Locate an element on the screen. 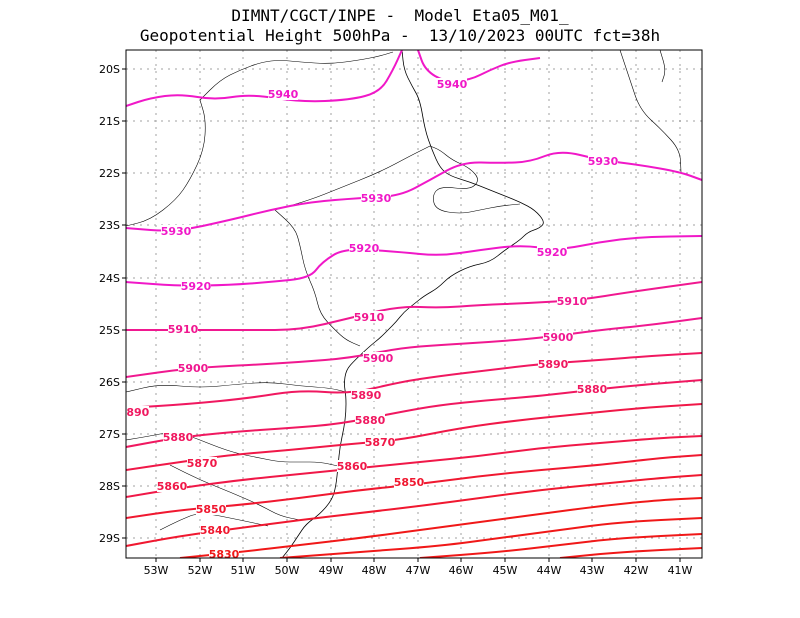  lon-tick-label: 42W is located at coordinates (636, 570).